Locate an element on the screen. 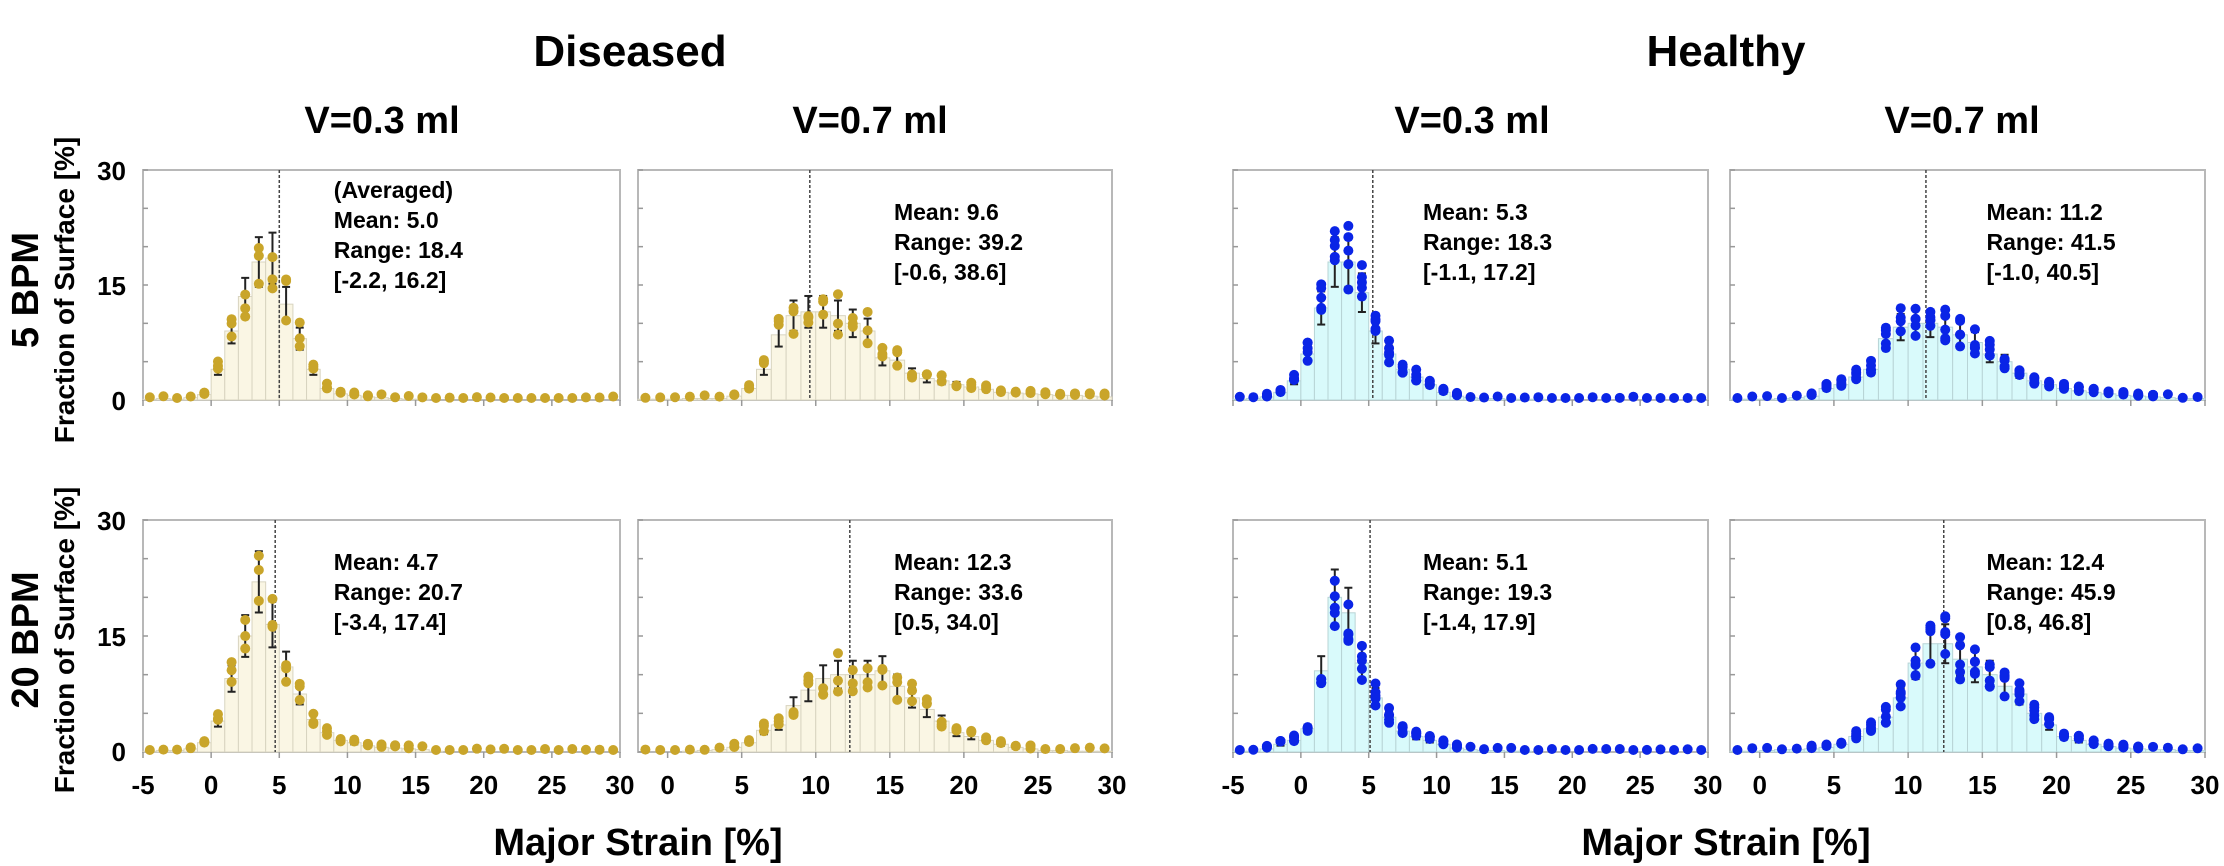 The height and width of the screenshot is (866, 2224). stats-annotation: [-1.4, 17.9] is located at coordinates (1479, 622).